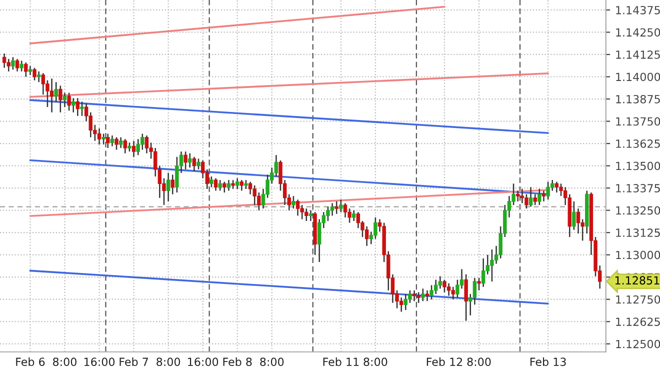 This screenshot has width=660, height=370. I want to click on text: 1.12851, so click(637, 280).